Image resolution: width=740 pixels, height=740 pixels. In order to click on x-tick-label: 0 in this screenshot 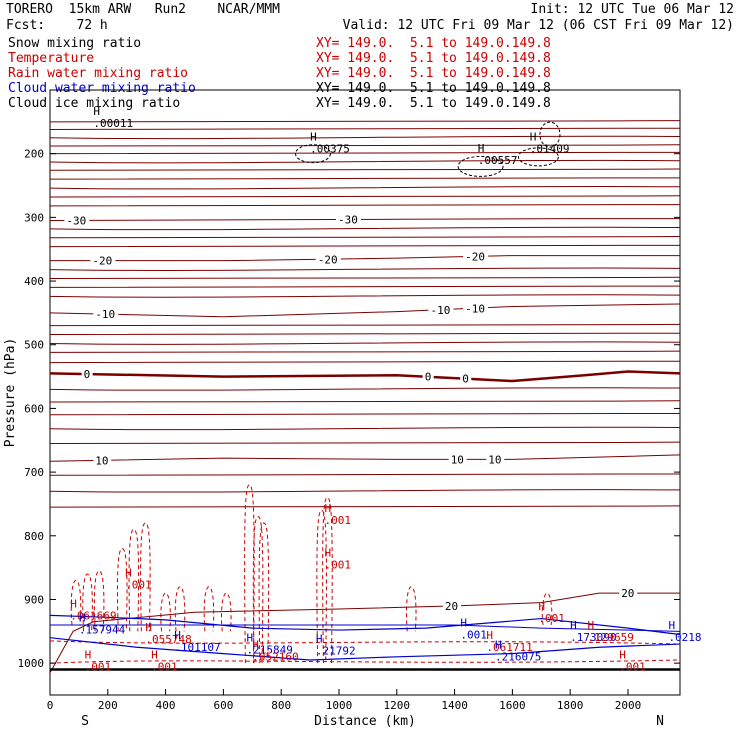, I will do `click(50, 705)`.